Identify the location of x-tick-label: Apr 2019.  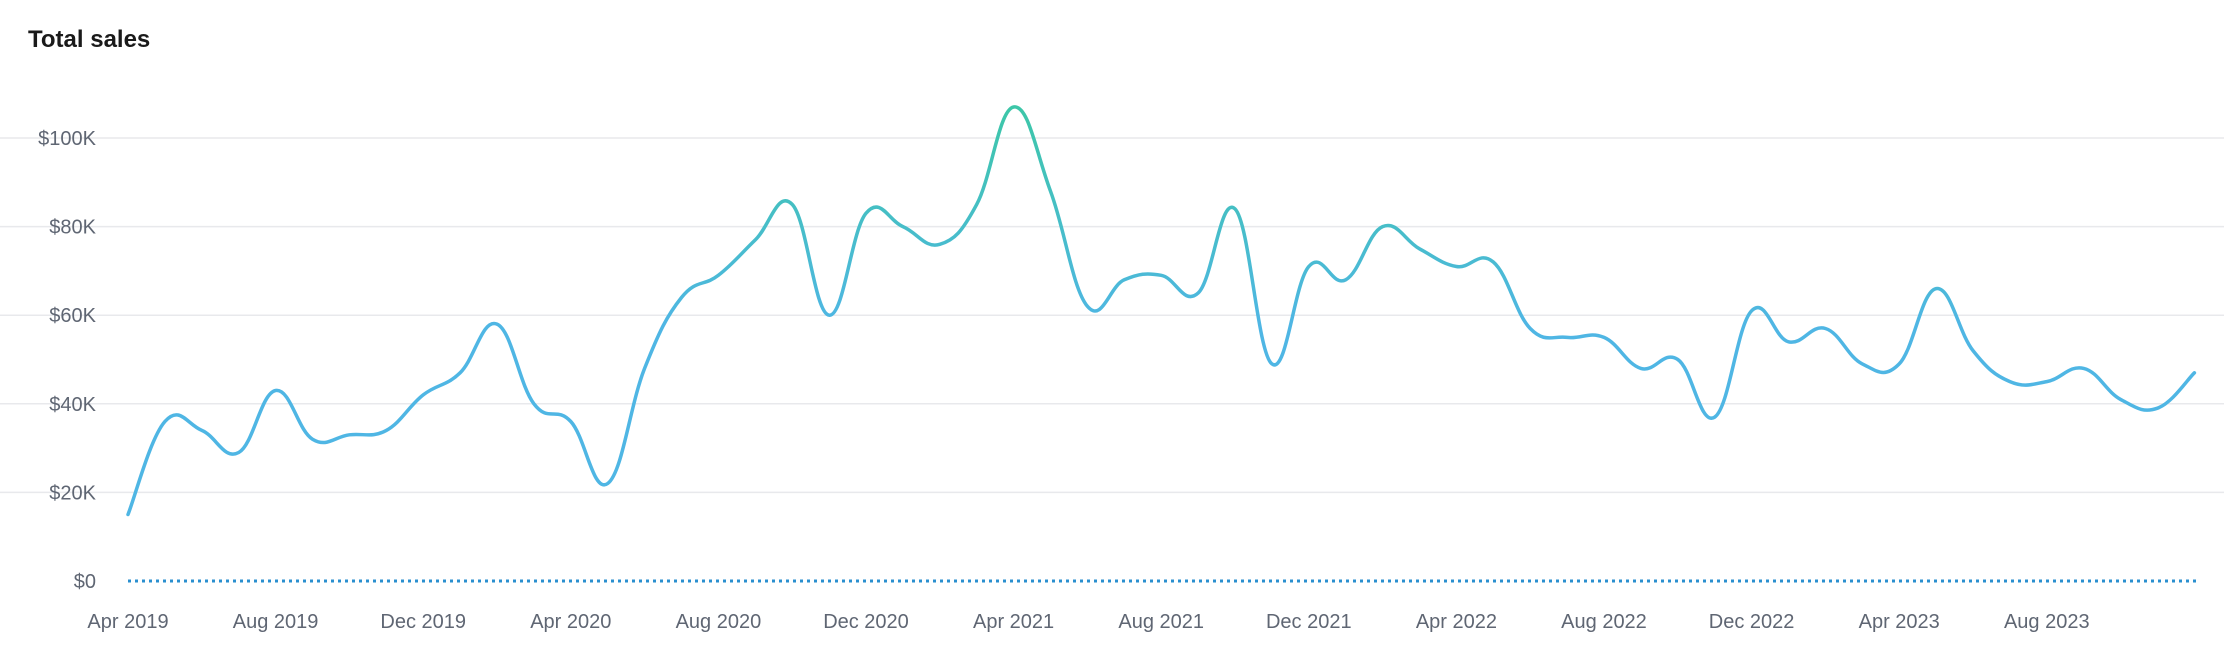
(127, 622).